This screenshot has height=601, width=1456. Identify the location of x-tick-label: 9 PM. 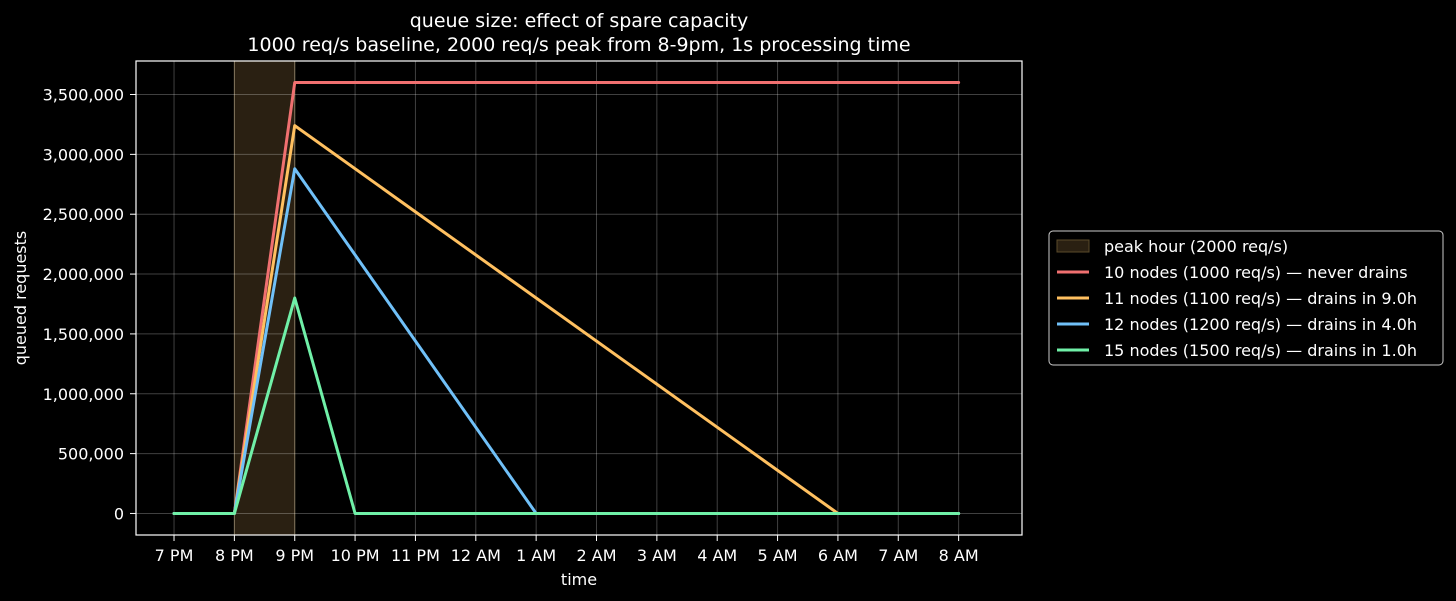
(294, 555).